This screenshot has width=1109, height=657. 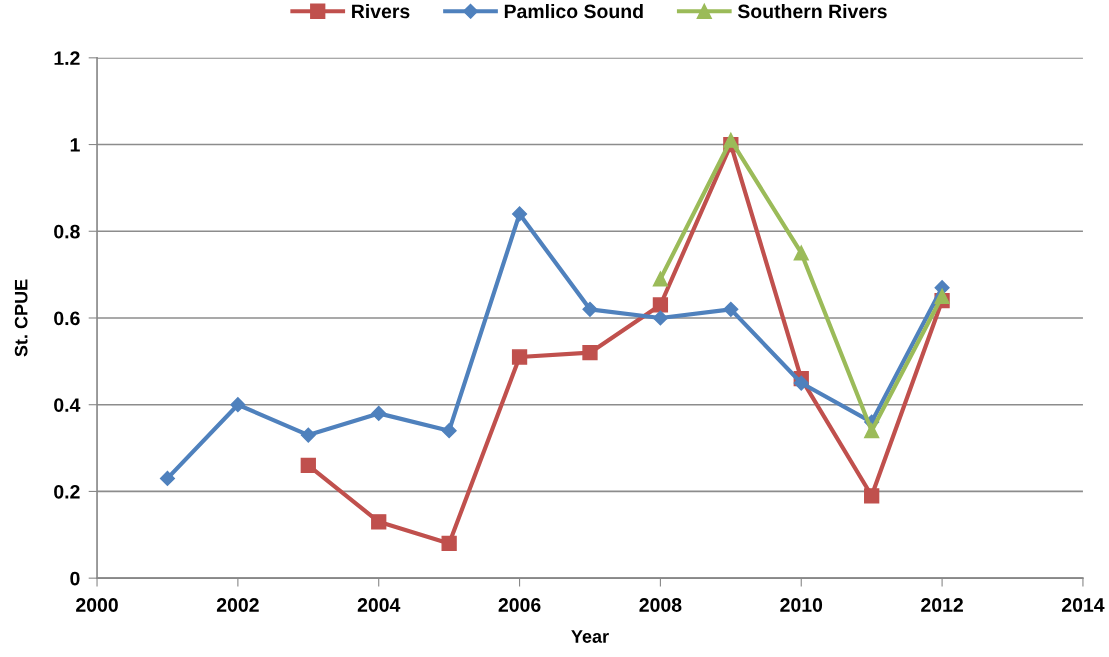 I want to click on legend-label: Southern Rivers, so click(x=812, y=11).